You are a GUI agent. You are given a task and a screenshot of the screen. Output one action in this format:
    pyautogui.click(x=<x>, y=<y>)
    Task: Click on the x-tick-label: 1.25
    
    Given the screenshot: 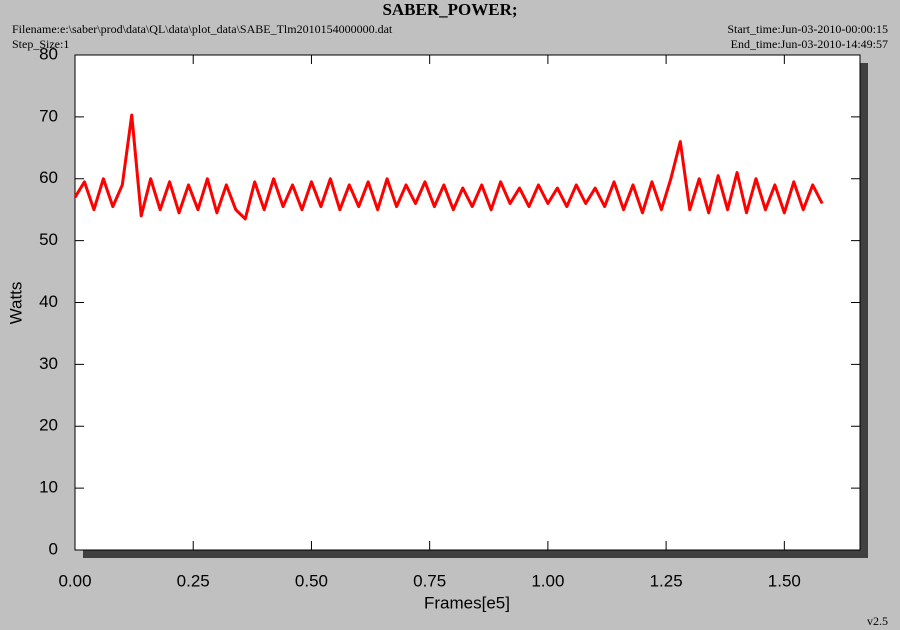 What is the action you would take?
    pyautogui.click(x=666, y=580)
    